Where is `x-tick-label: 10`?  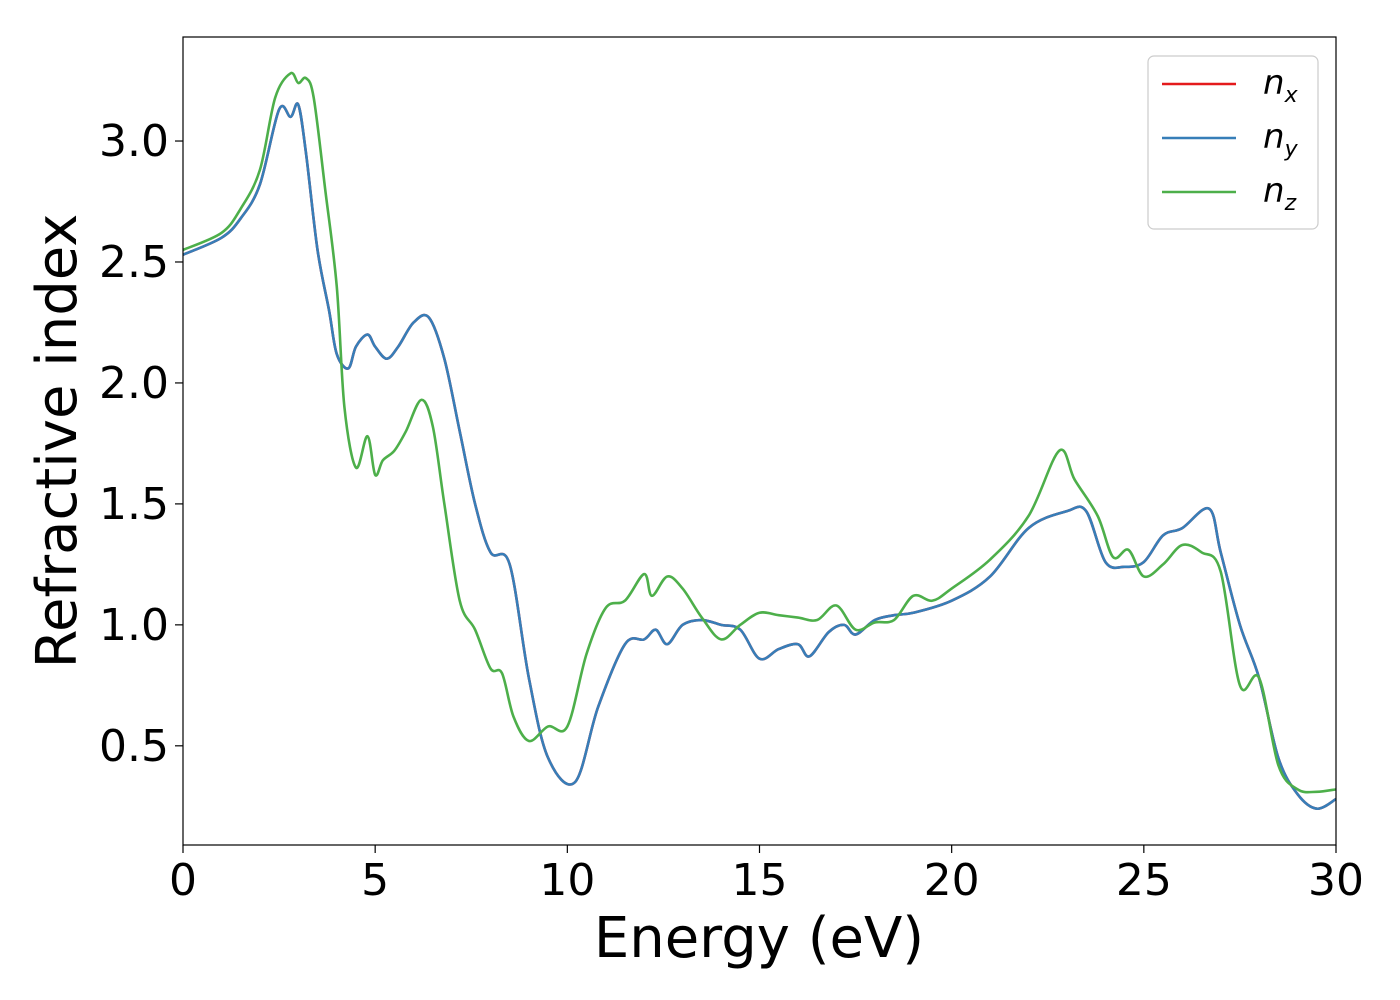
x-tick-label: 10 is located at coordinates (567, 880).